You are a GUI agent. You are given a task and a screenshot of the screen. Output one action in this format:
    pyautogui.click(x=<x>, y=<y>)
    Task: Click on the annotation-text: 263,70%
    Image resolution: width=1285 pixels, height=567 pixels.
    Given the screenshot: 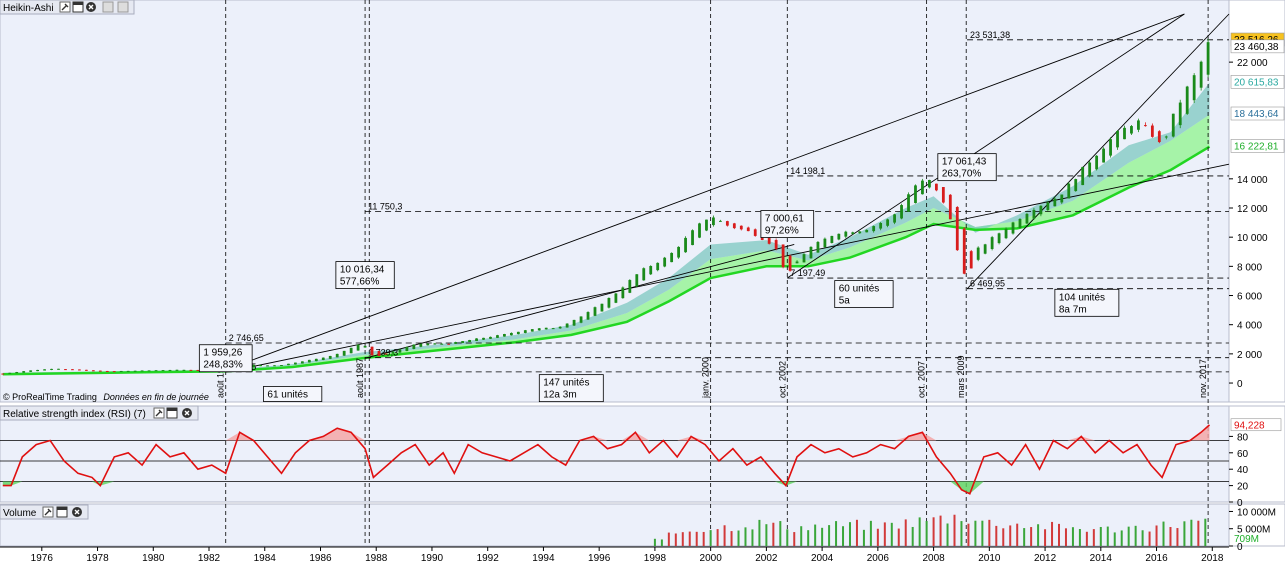 What is the action you would take?
    pyautogui.click(x=962, y=174)
    